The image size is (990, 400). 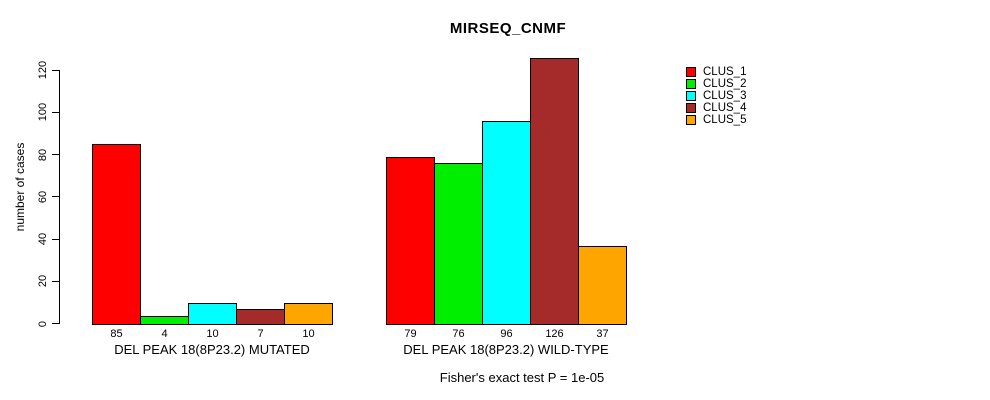 I want to click on y-axis-tick-label: 120, so click(x=43, y=70).